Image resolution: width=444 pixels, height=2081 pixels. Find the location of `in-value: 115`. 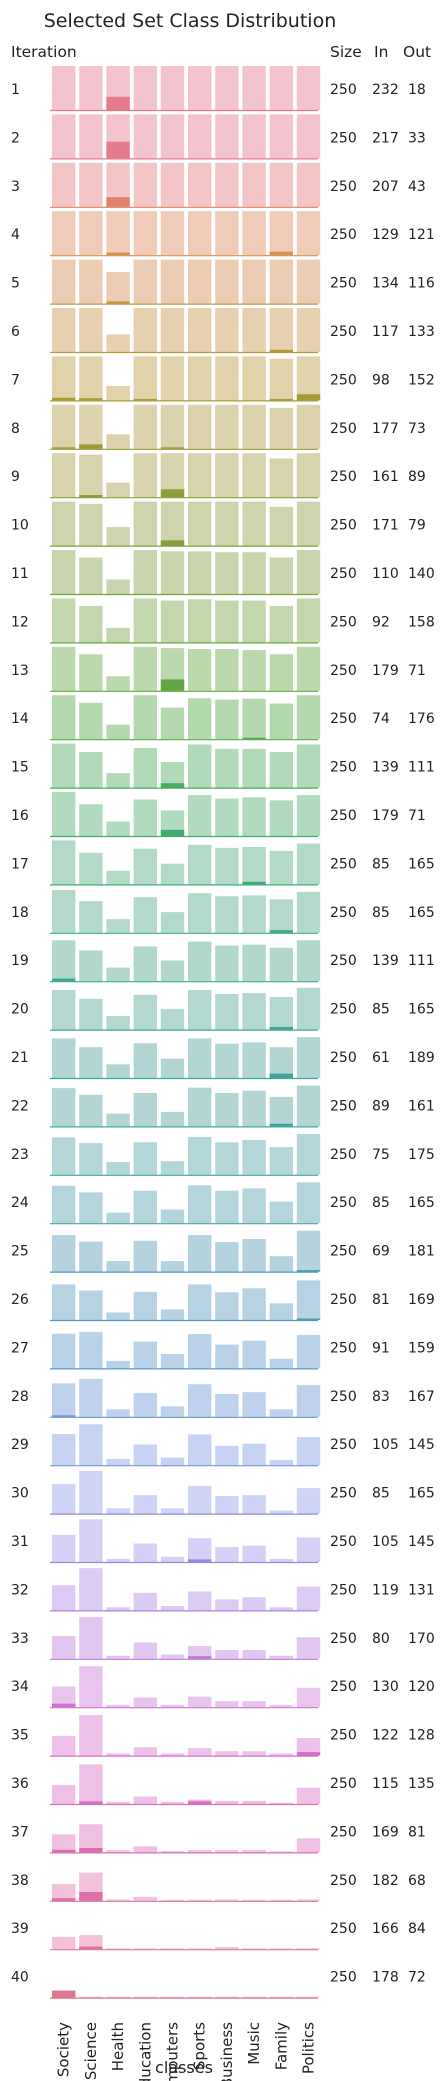

in-value: 115 is located at coordinates (385, 1784).